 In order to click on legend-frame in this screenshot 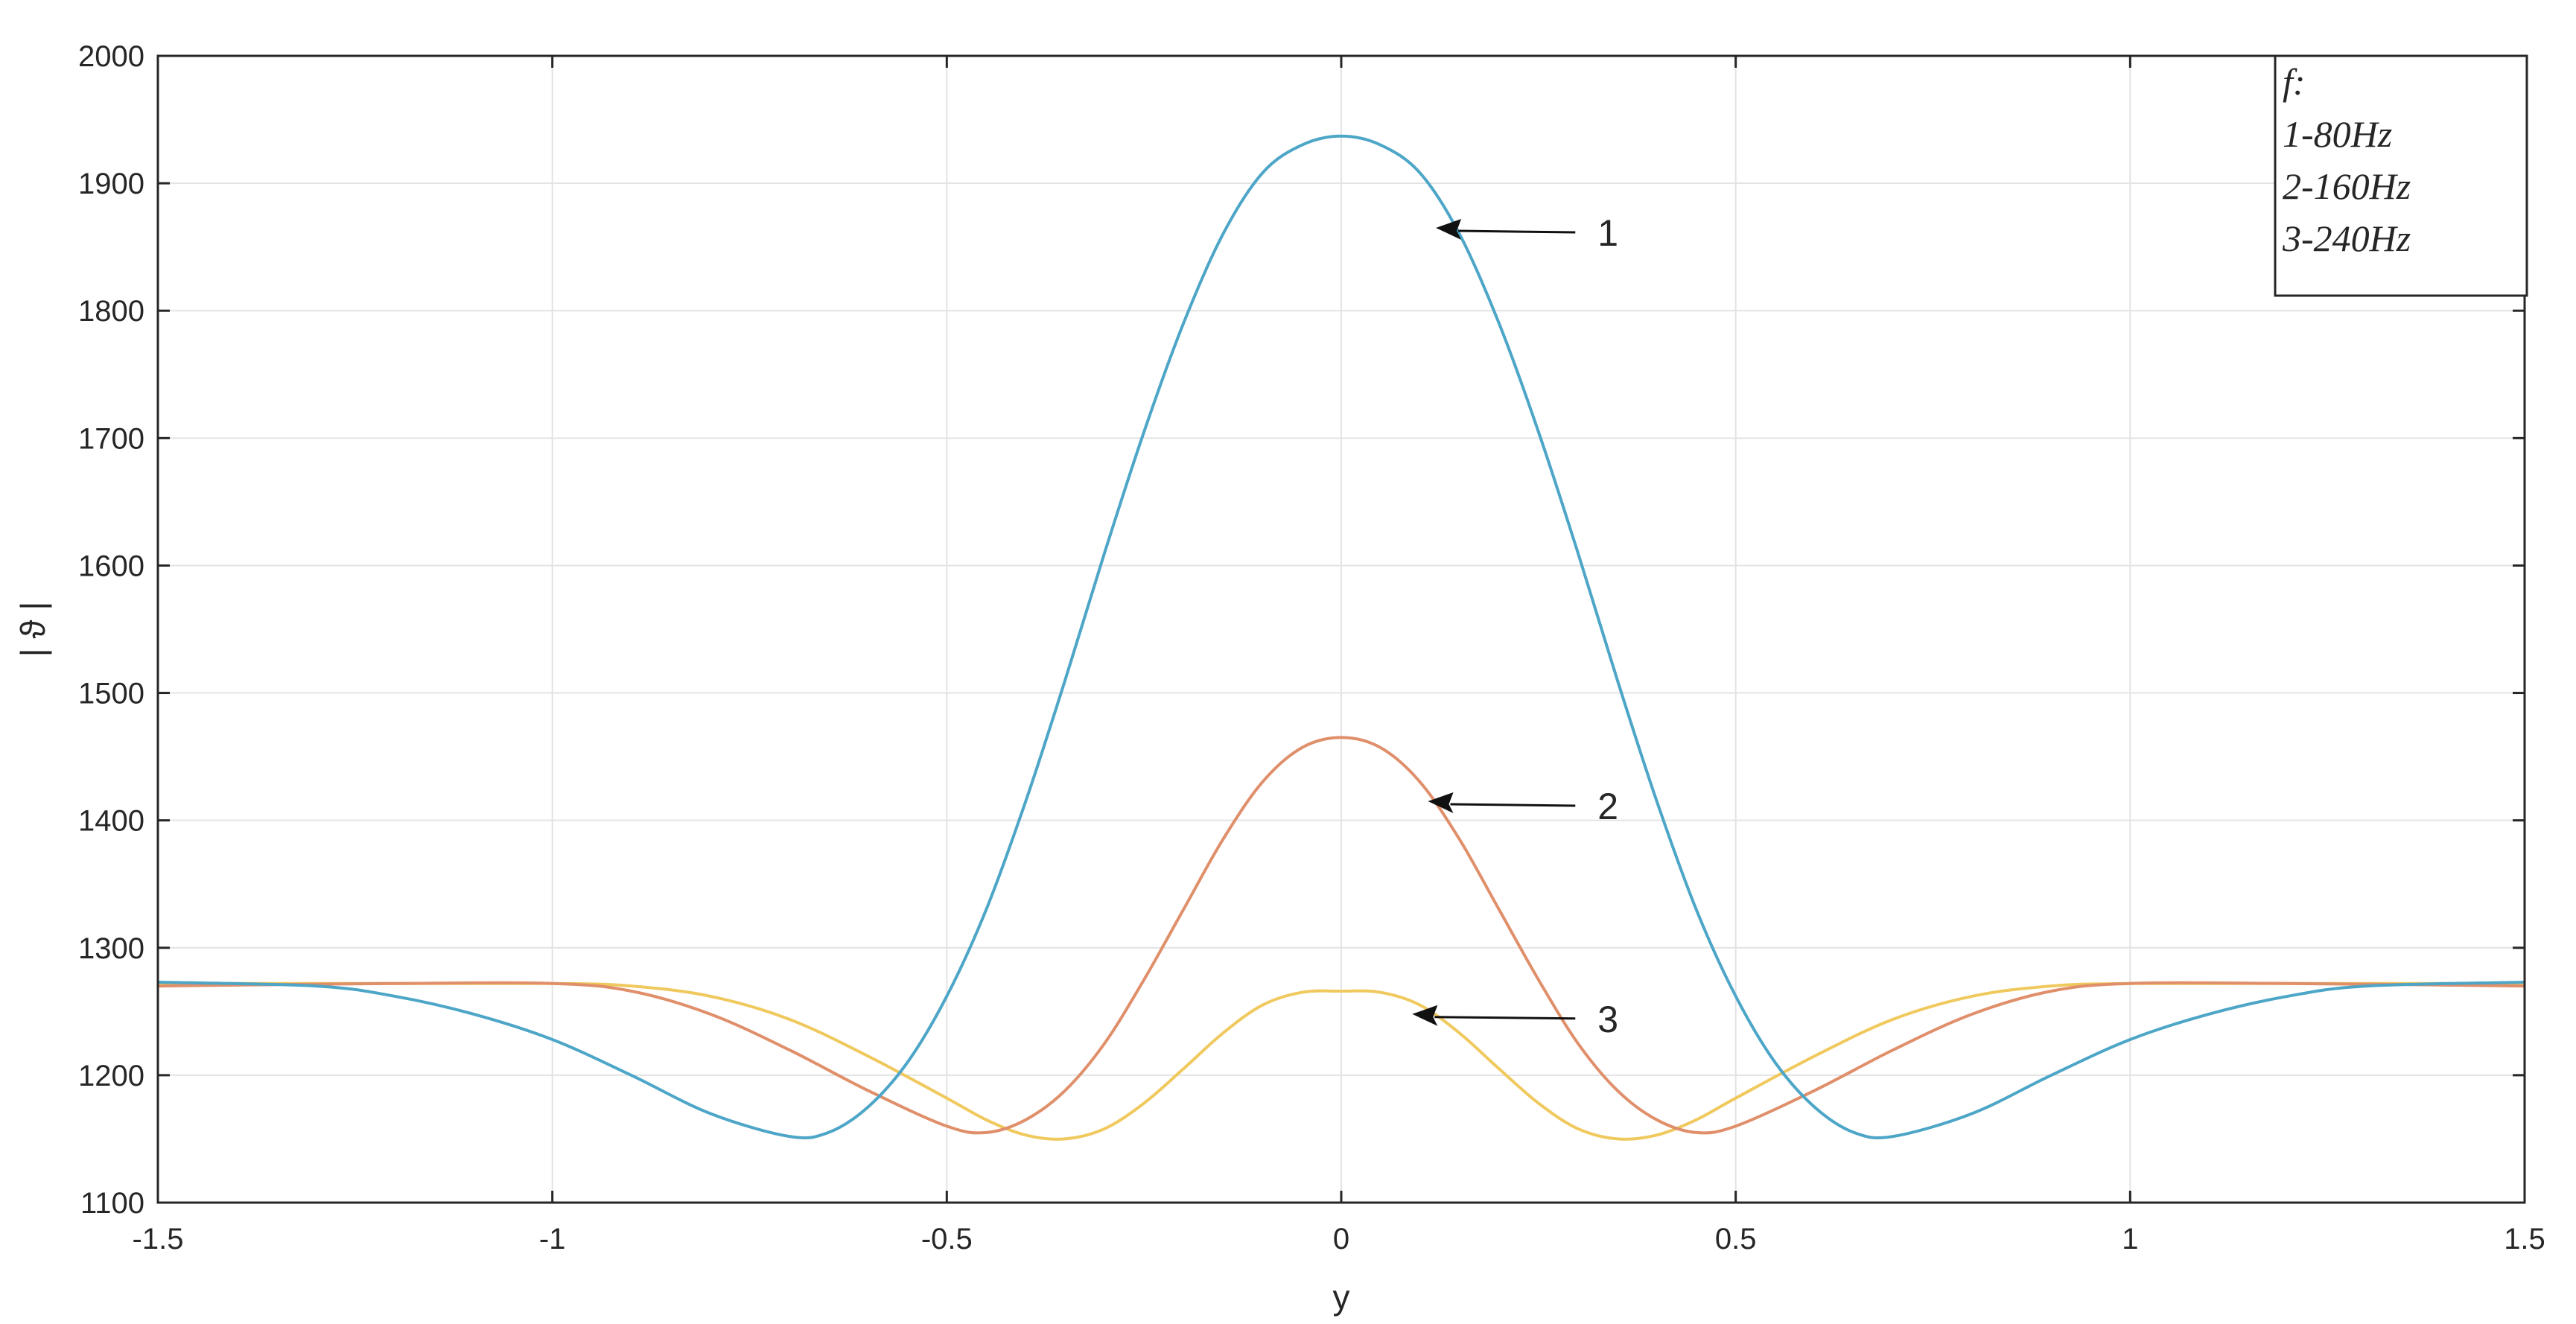, I will do `click(2401, 175)`.